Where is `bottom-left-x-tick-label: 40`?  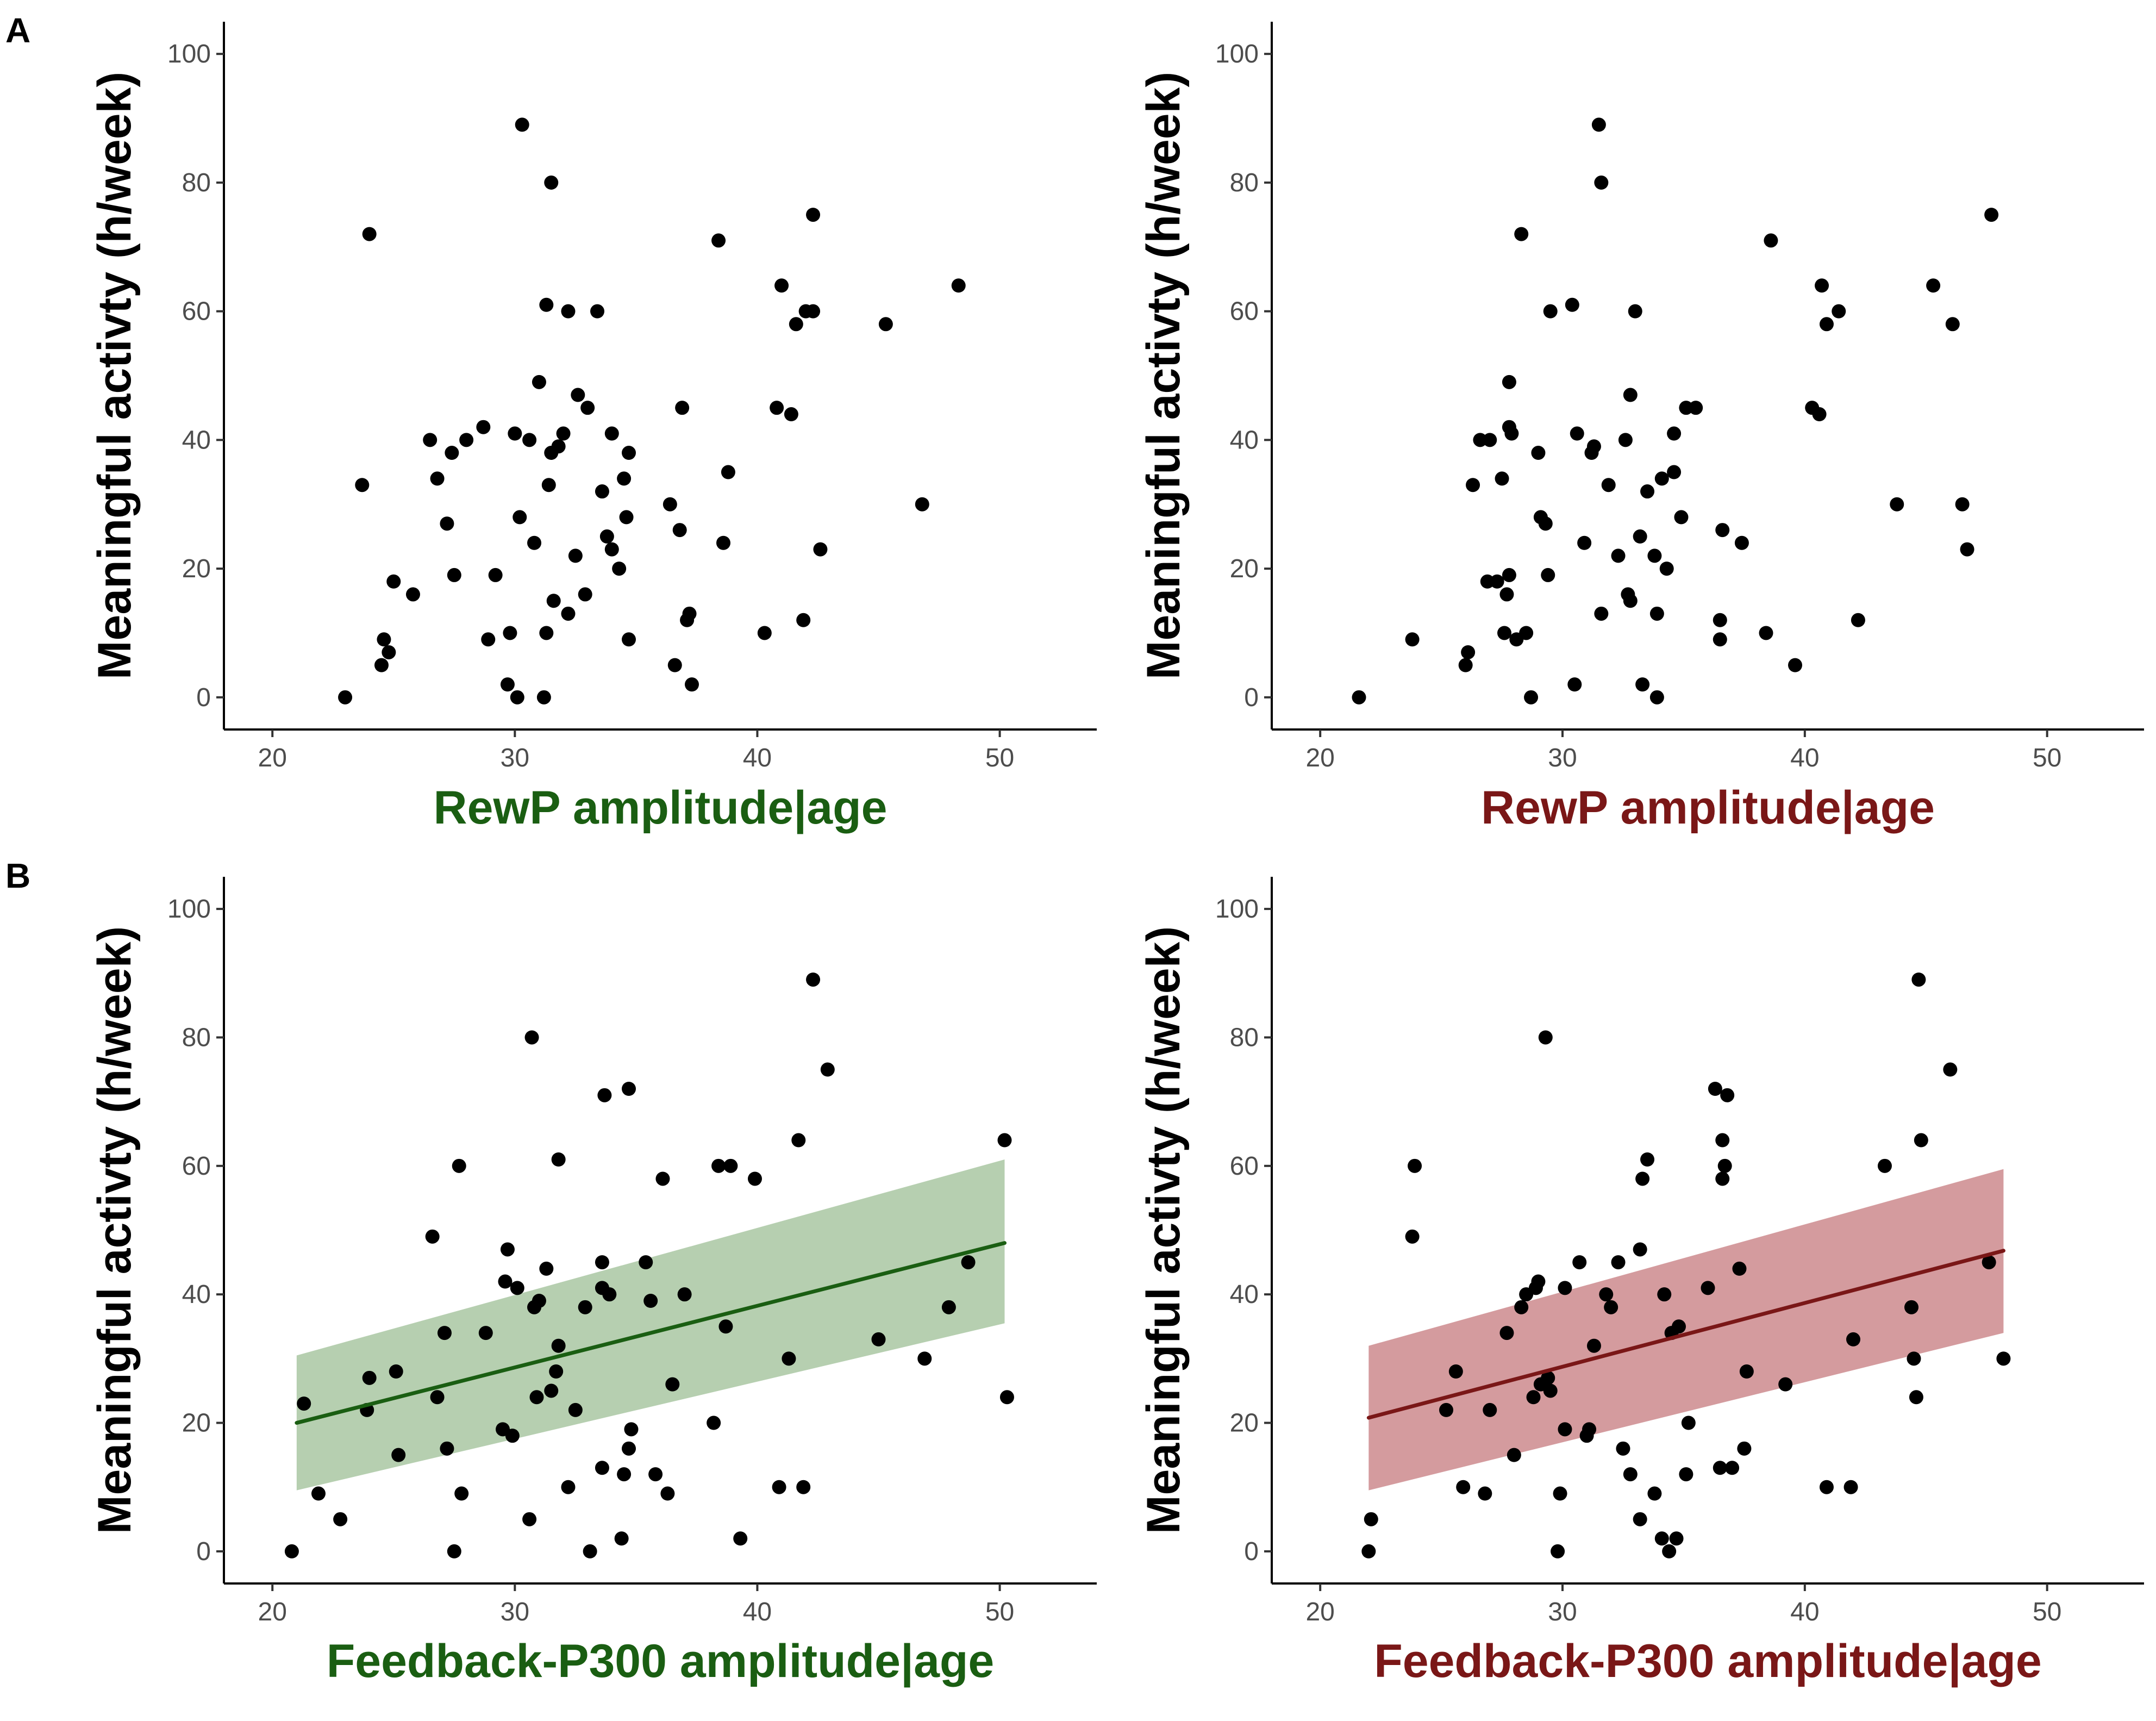
bottom-left-x-tick-label: 40 is located at coordinates (757, 1612).